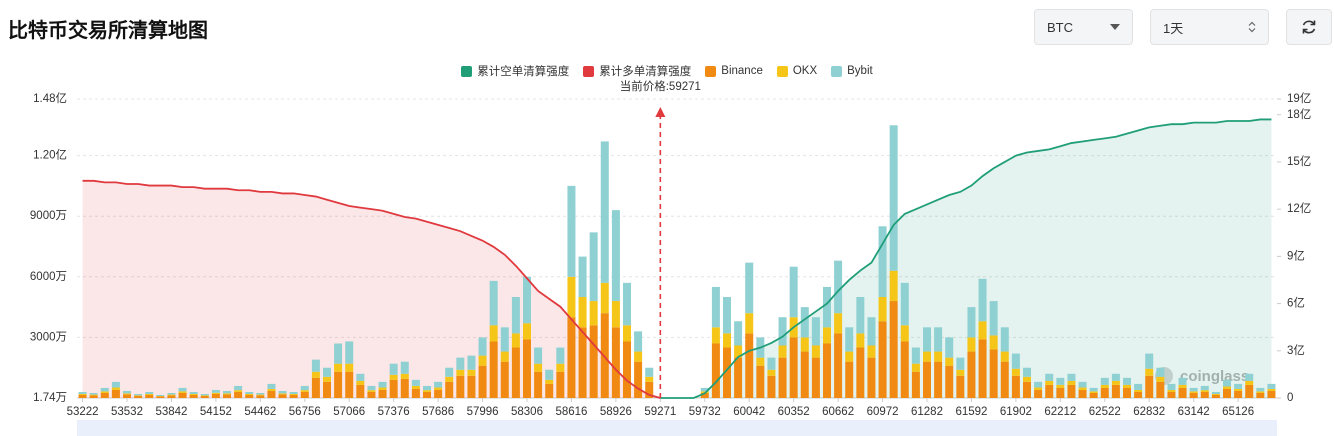 The height and width of the screenshot is (436, 1334). What do you see at coordinates (796, 71) in the screenshot?
I see `legend-item: OKX` at bounding box center [796, 71].